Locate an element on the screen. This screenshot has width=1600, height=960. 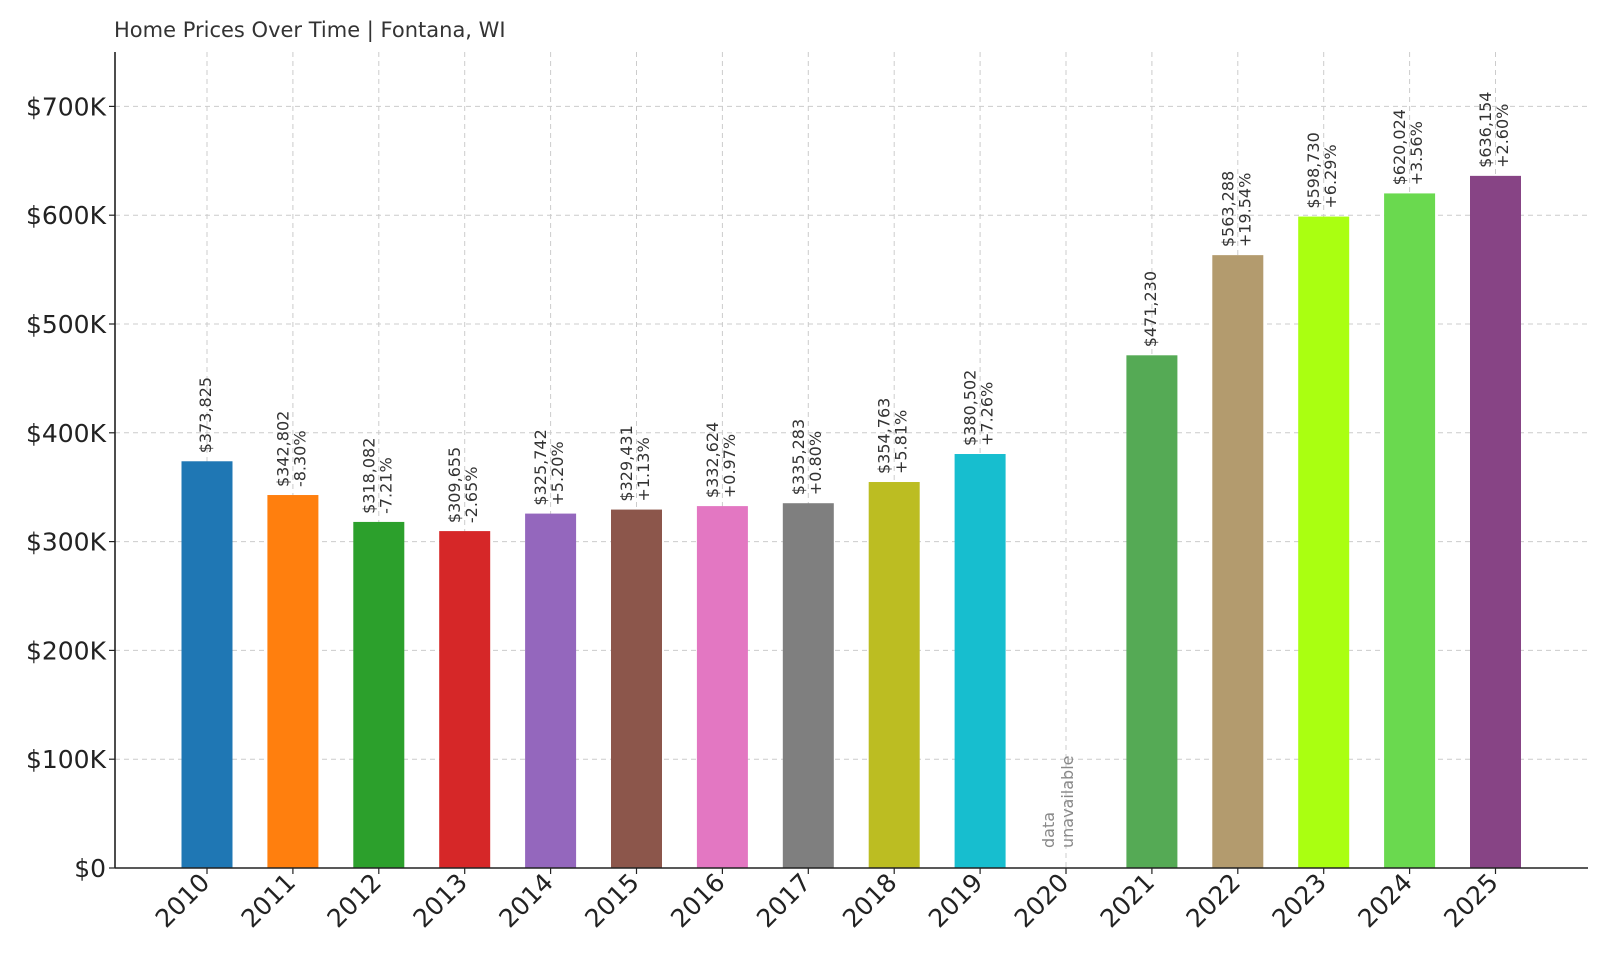
x-tick-label: 2024 is located at coordinates (1384, 900).